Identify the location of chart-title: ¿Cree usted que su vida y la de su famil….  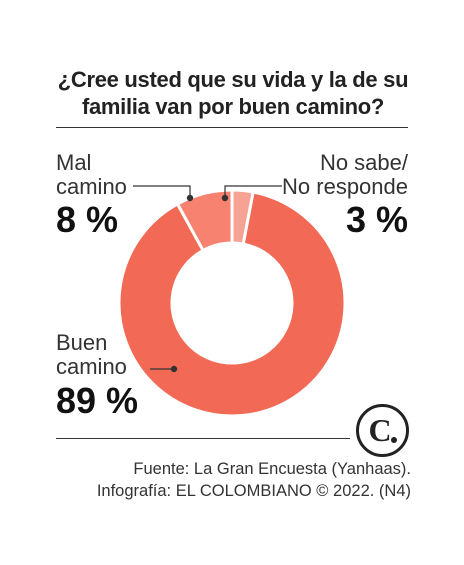
(233, 93).